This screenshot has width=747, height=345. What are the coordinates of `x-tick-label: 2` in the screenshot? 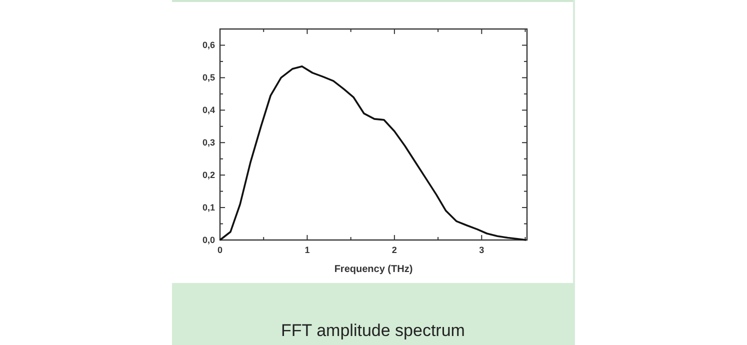 It's located at (394, 250).